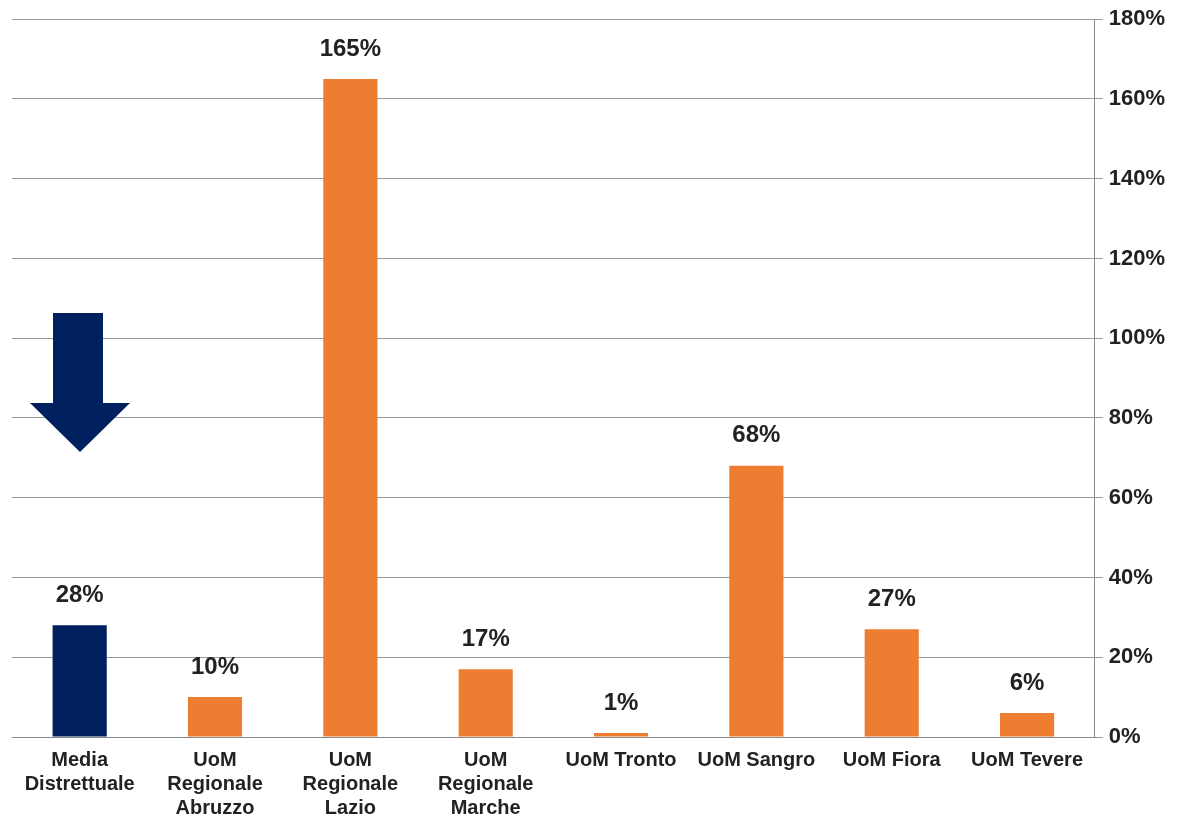  Describe the element at coordinates (1137, 337) in the screenshot. I see `y-tick-label: 100%` at that location.